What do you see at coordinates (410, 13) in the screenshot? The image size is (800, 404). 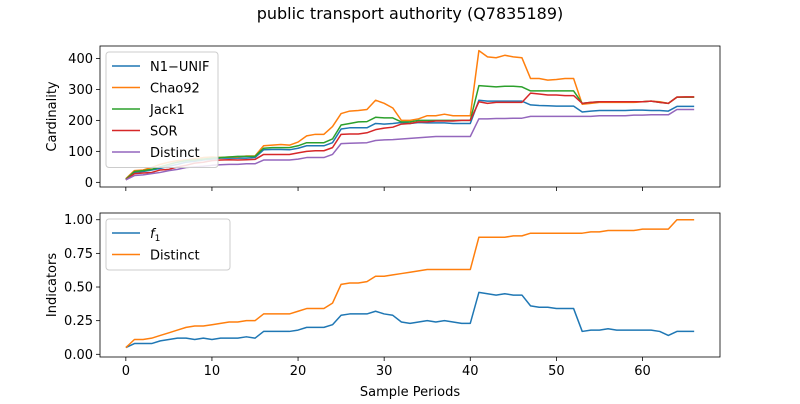 I see `chart-title: public transport authority (Q7835189)` at bounding box center [410, 13].